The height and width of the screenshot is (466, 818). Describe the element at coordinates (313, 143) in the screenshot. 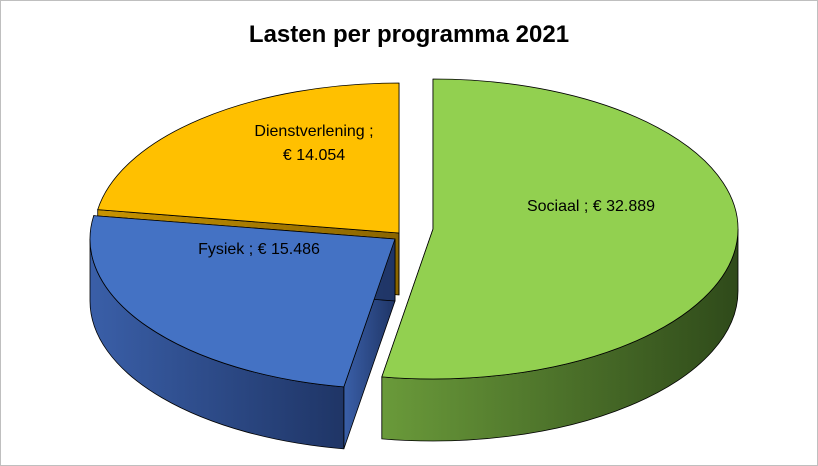

I see `data-label-dienstverlening: Dienstverlening ; € 14.054` at that location.